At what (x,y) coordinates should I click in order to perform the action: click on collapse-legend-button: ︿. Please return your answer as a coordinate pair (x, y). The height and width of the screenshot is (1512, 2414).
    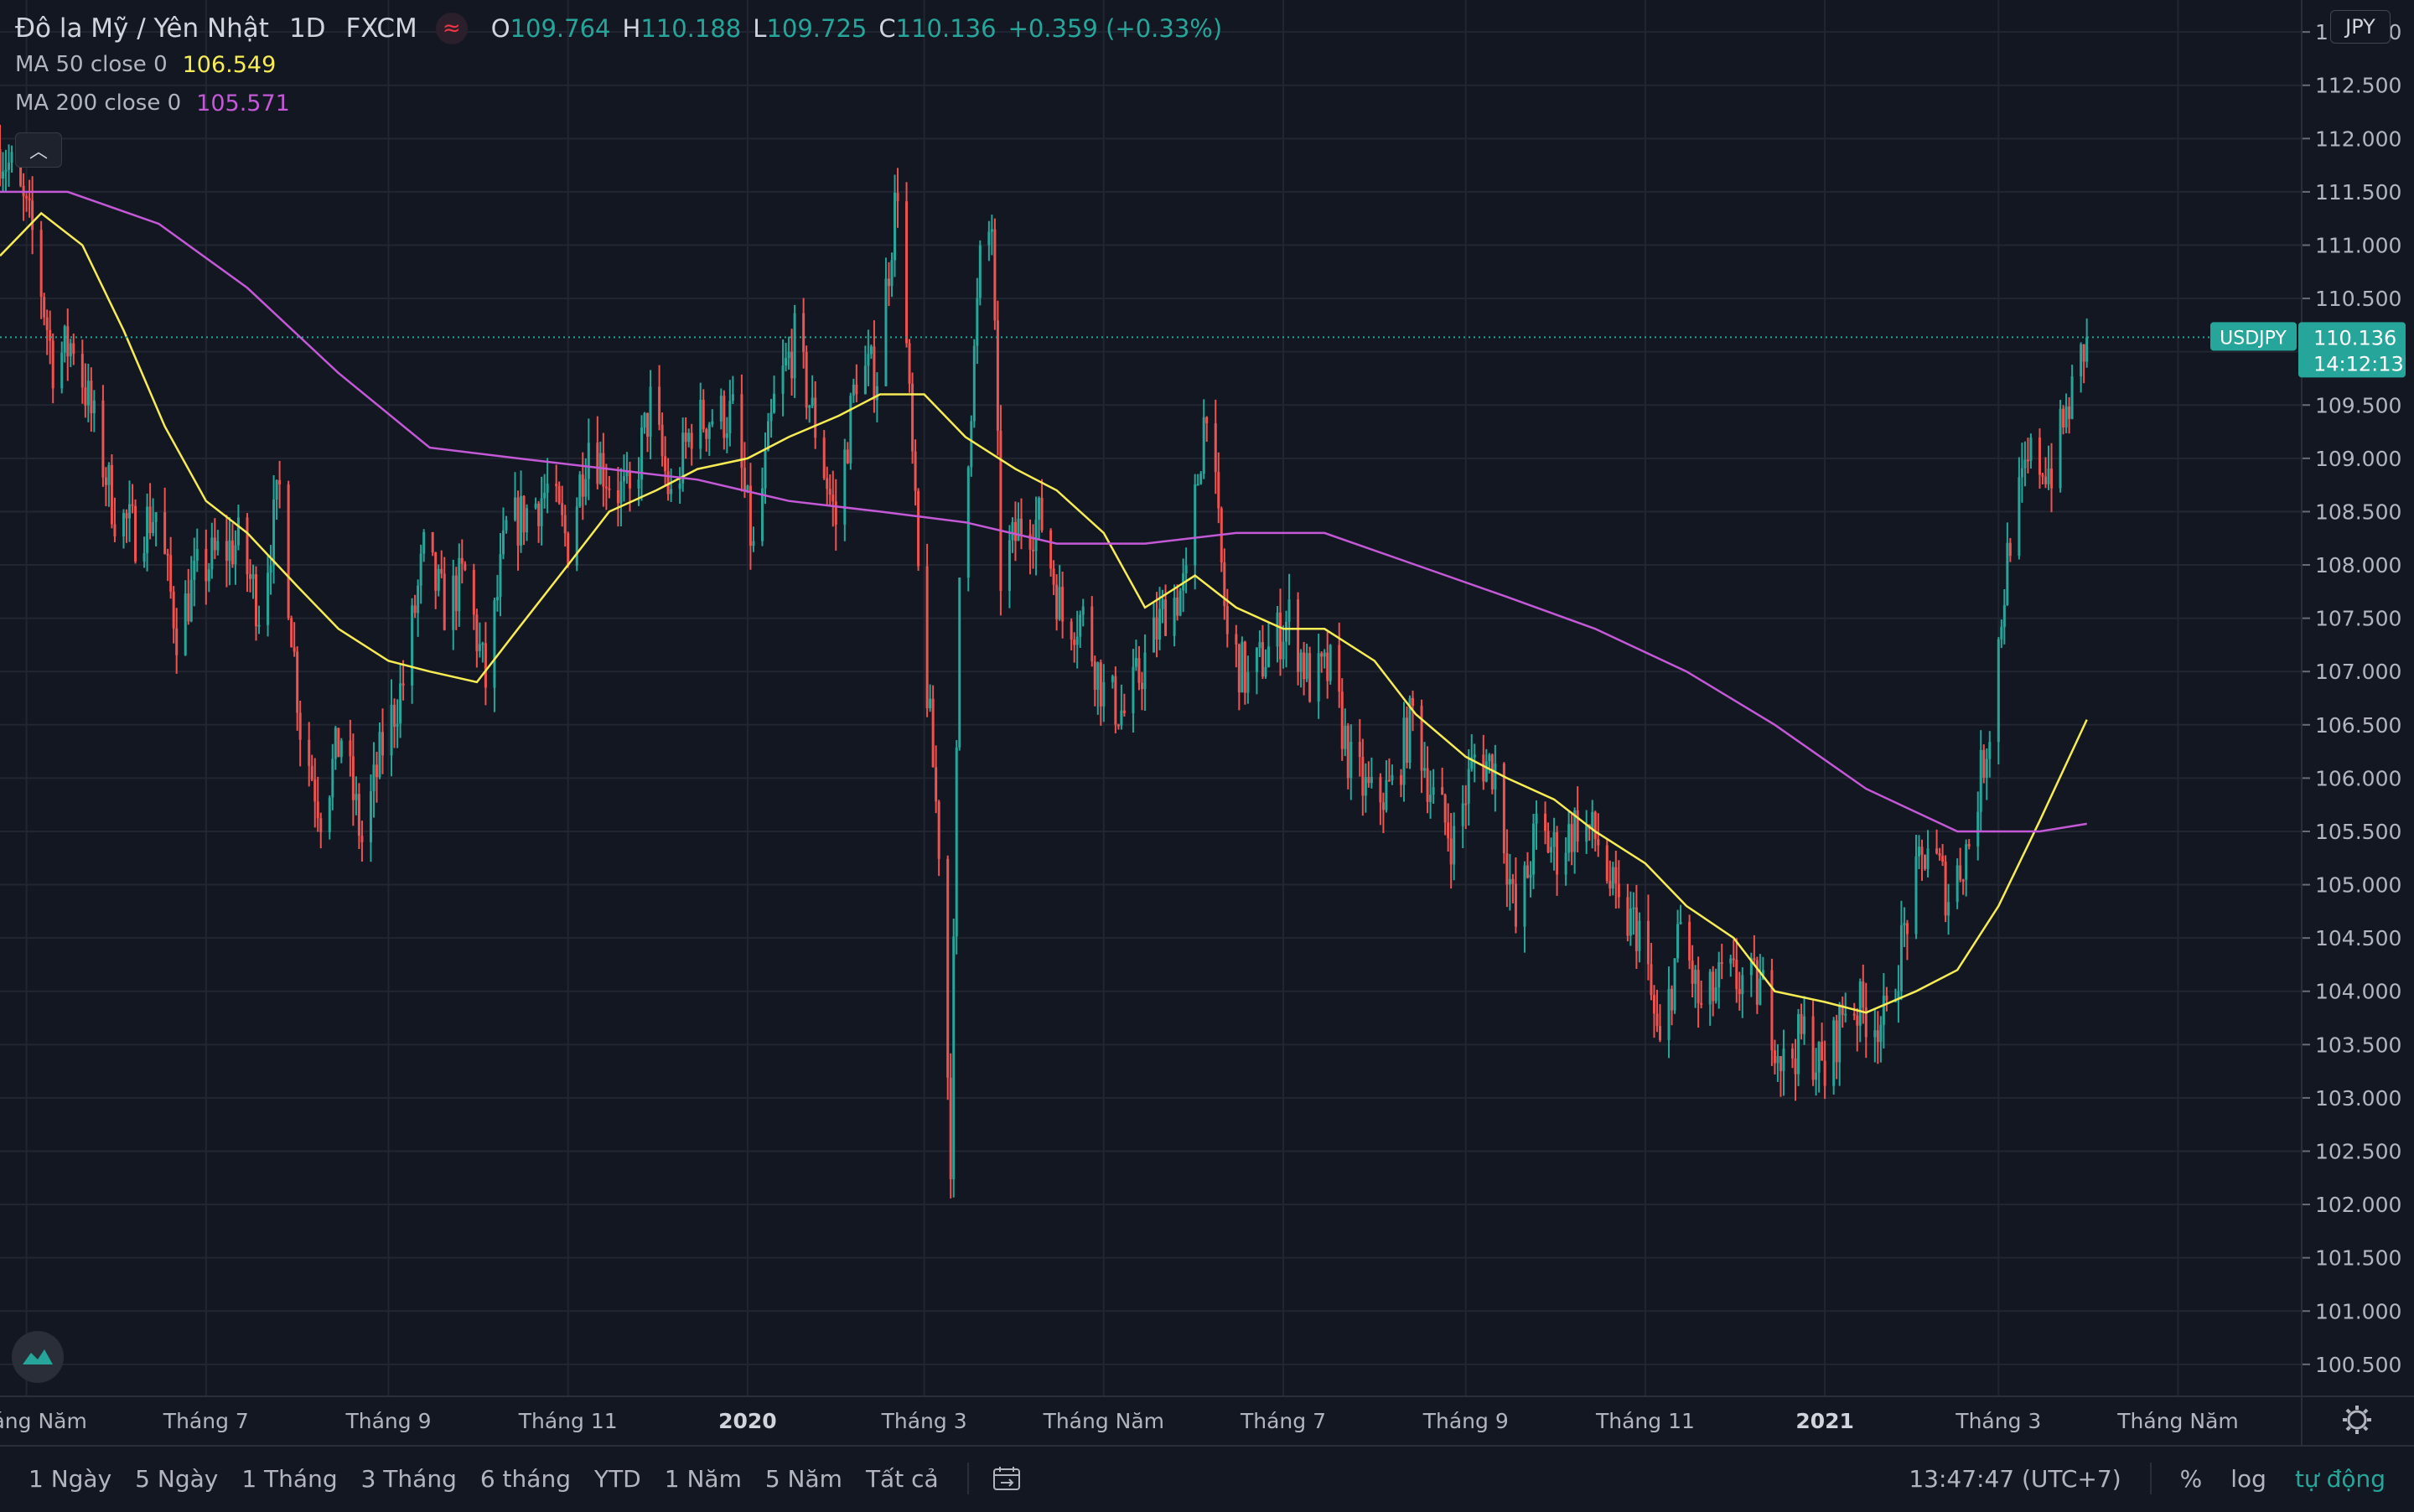
    Looking at the image, I should click on (39, 150).